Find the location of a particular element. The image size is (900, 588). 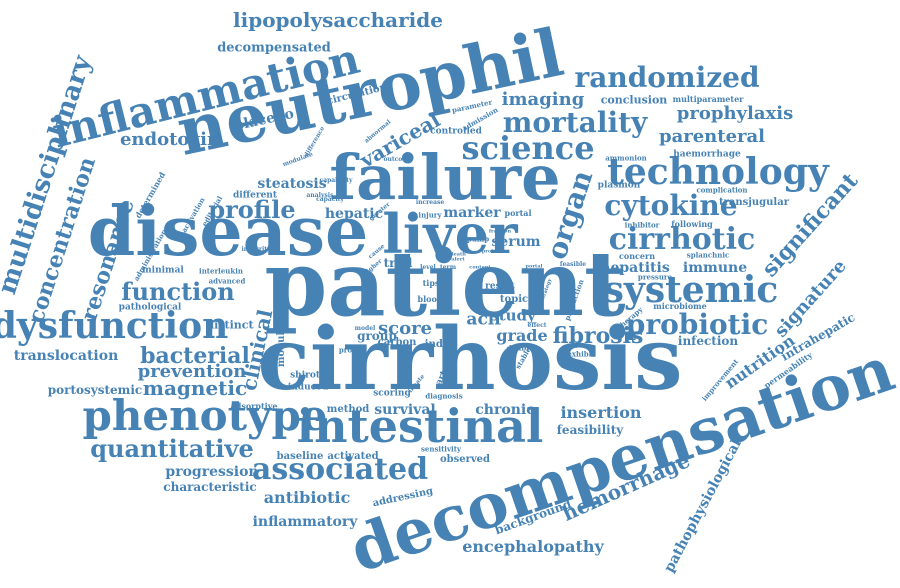

word-infection: infection is located at coordinates (708, 341).